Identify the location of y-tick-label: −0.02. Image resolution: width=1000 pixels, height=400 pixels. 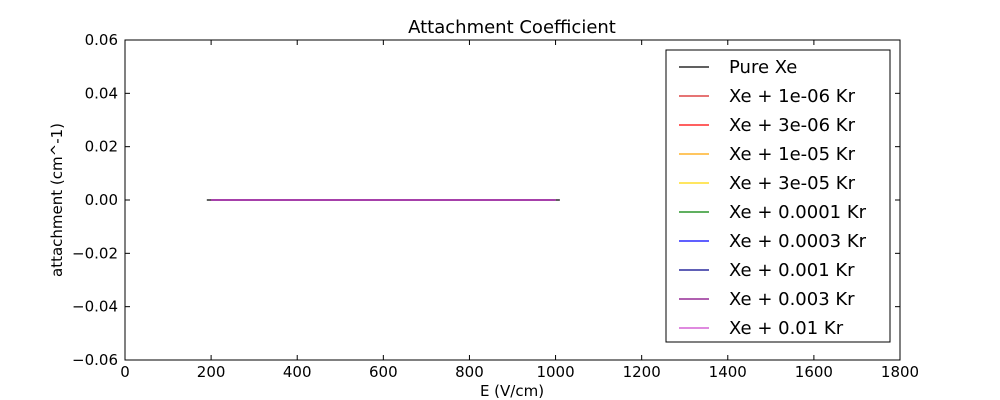
(95, 253).